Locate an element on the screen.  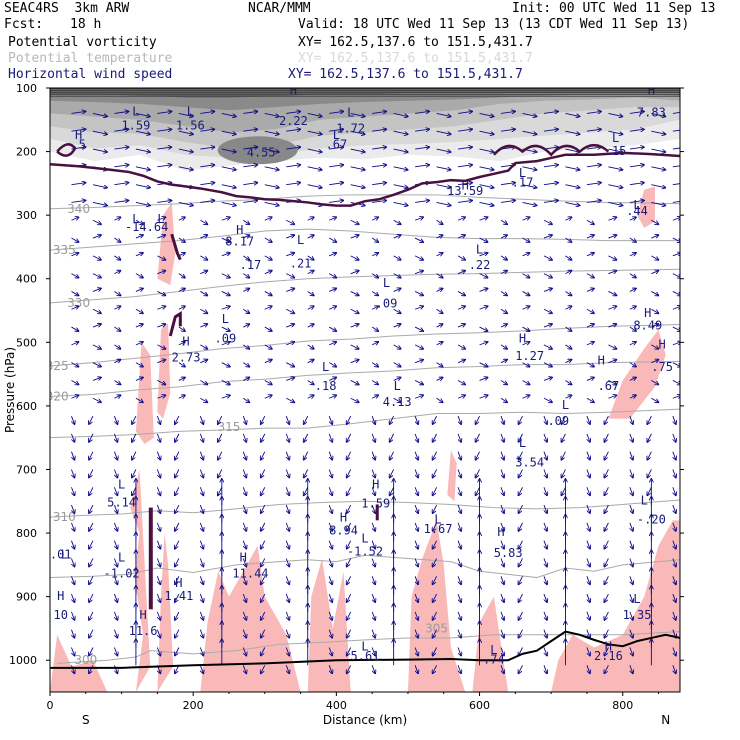
x-tick-label: 400 is located at coordinates (336, 705).